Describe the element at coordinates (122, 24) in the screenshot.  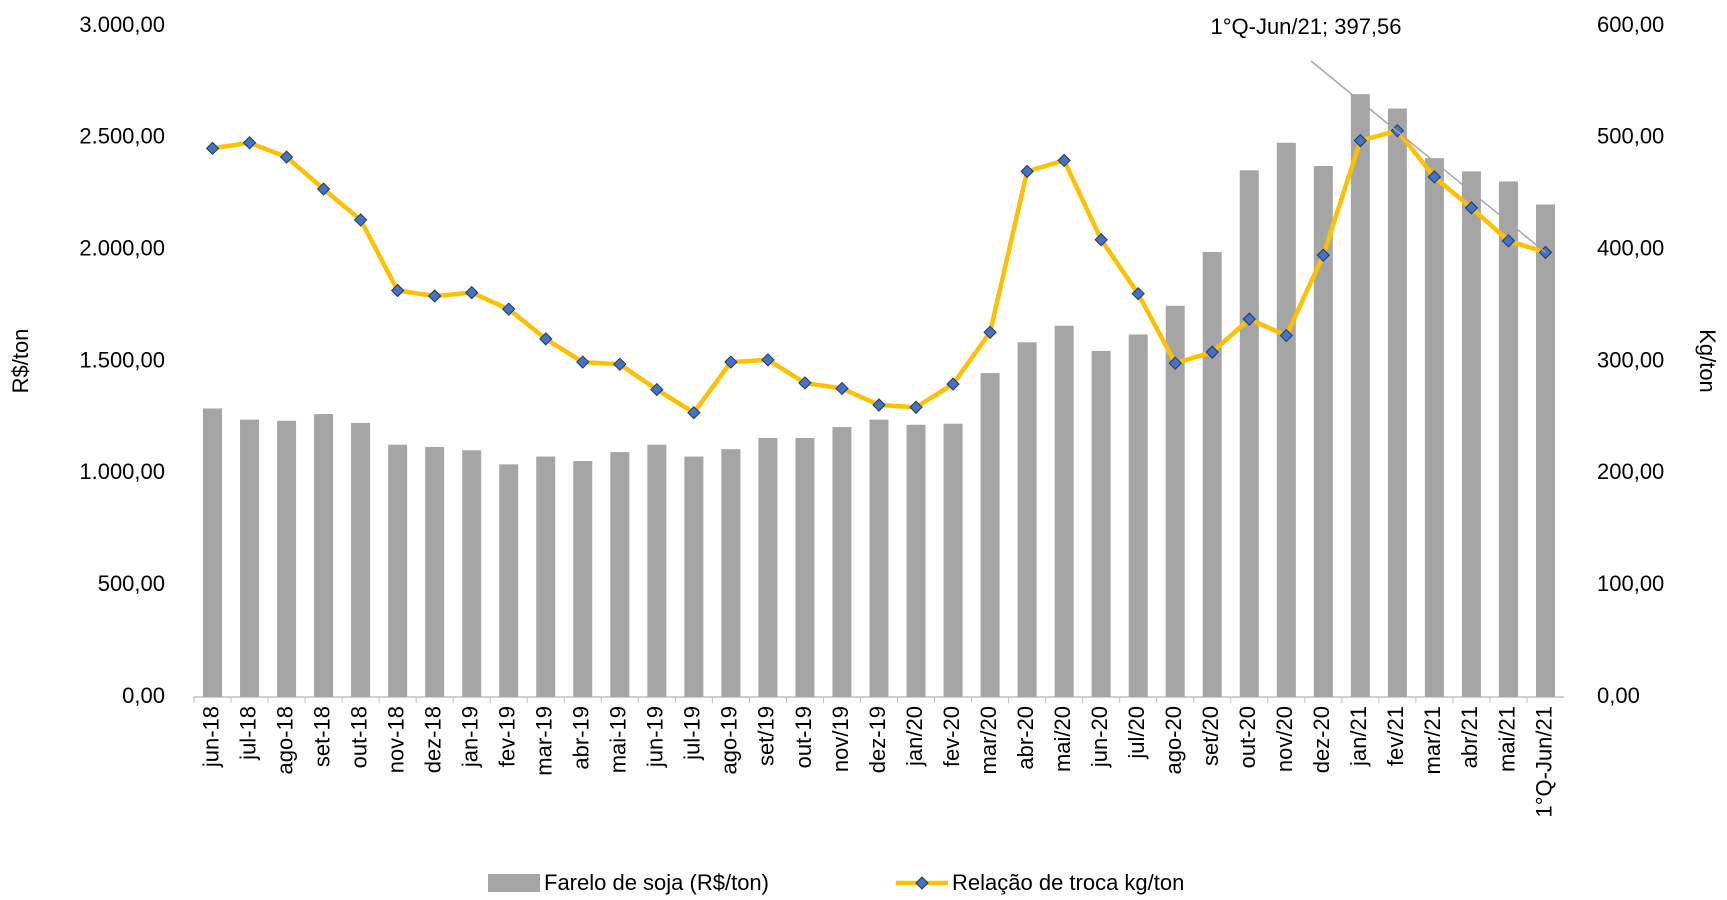
I see `y-tick-label: 3.000,00` at that location.